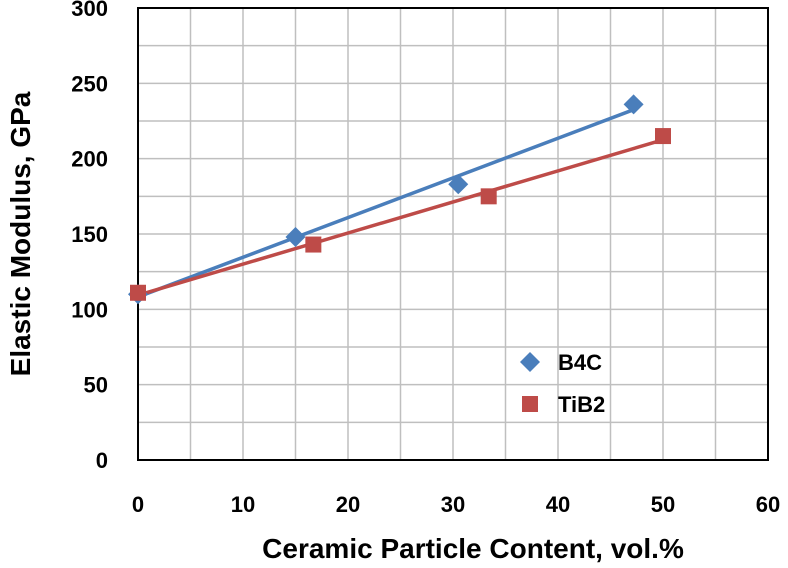 Image resolution: width=788 pixels, height=568 pixels. I want to click on y-tick-label: 150, so click(89, 234).